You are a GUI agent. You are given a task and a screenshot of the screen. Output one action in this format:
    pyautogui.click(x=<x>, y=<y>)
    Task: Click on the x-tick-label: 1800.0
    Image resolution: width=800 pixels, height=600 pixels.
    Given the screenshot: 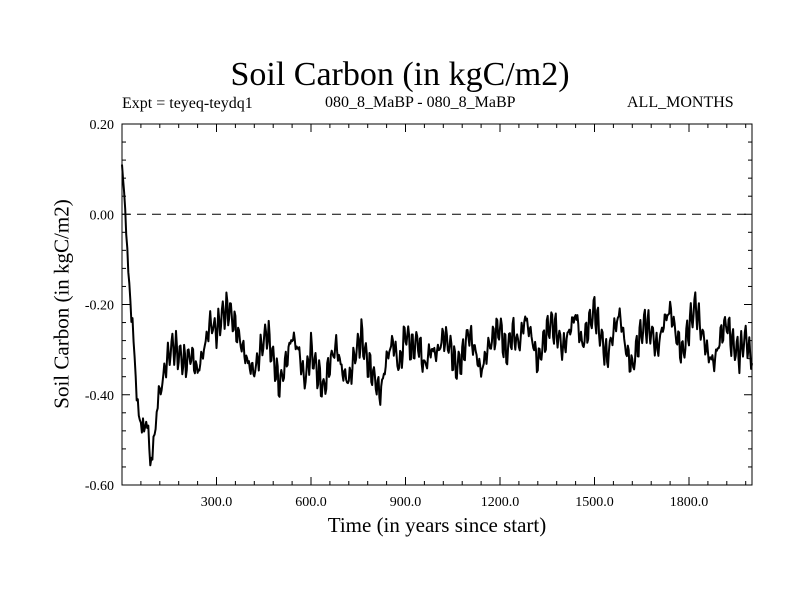 What is the action you would take?
    pyautogui.click(x=689, y=502)
    